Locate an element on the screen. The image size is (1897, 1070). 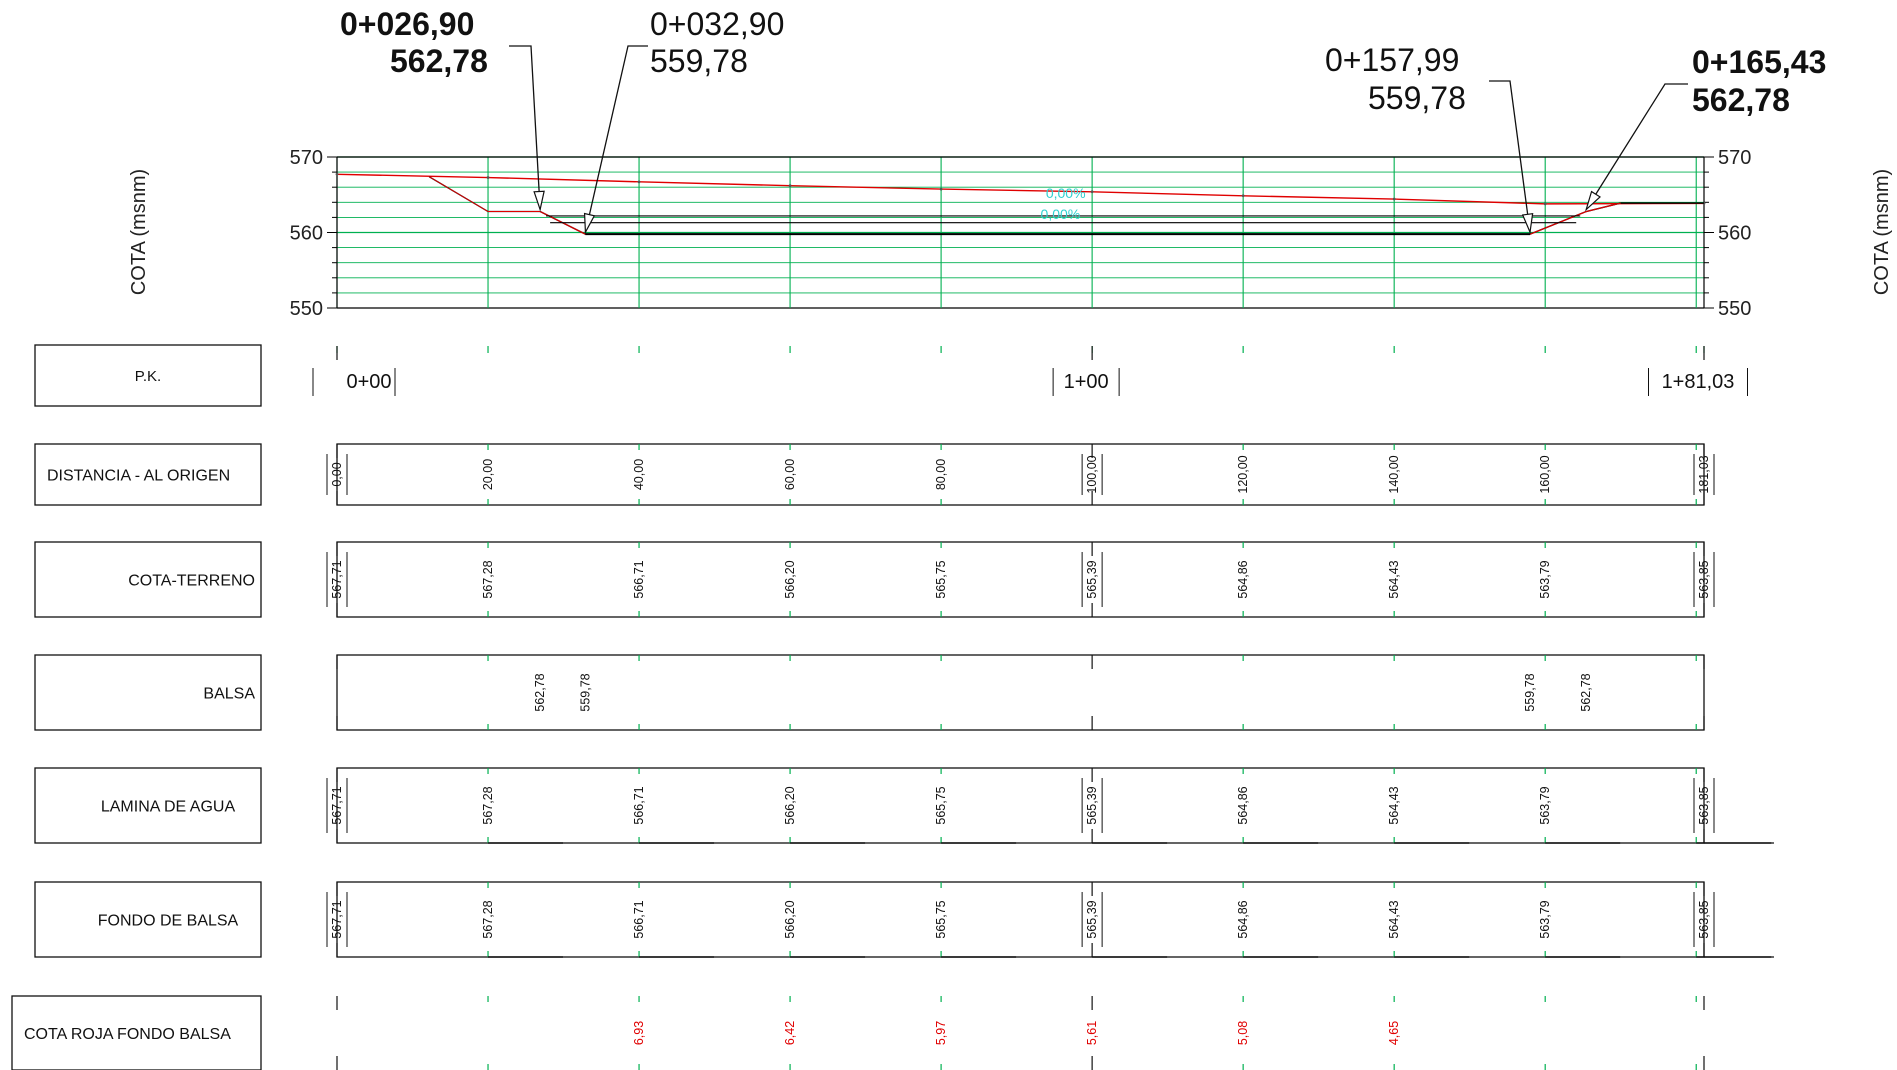
row-value: 0,00 is located at coordinates (337, 474).